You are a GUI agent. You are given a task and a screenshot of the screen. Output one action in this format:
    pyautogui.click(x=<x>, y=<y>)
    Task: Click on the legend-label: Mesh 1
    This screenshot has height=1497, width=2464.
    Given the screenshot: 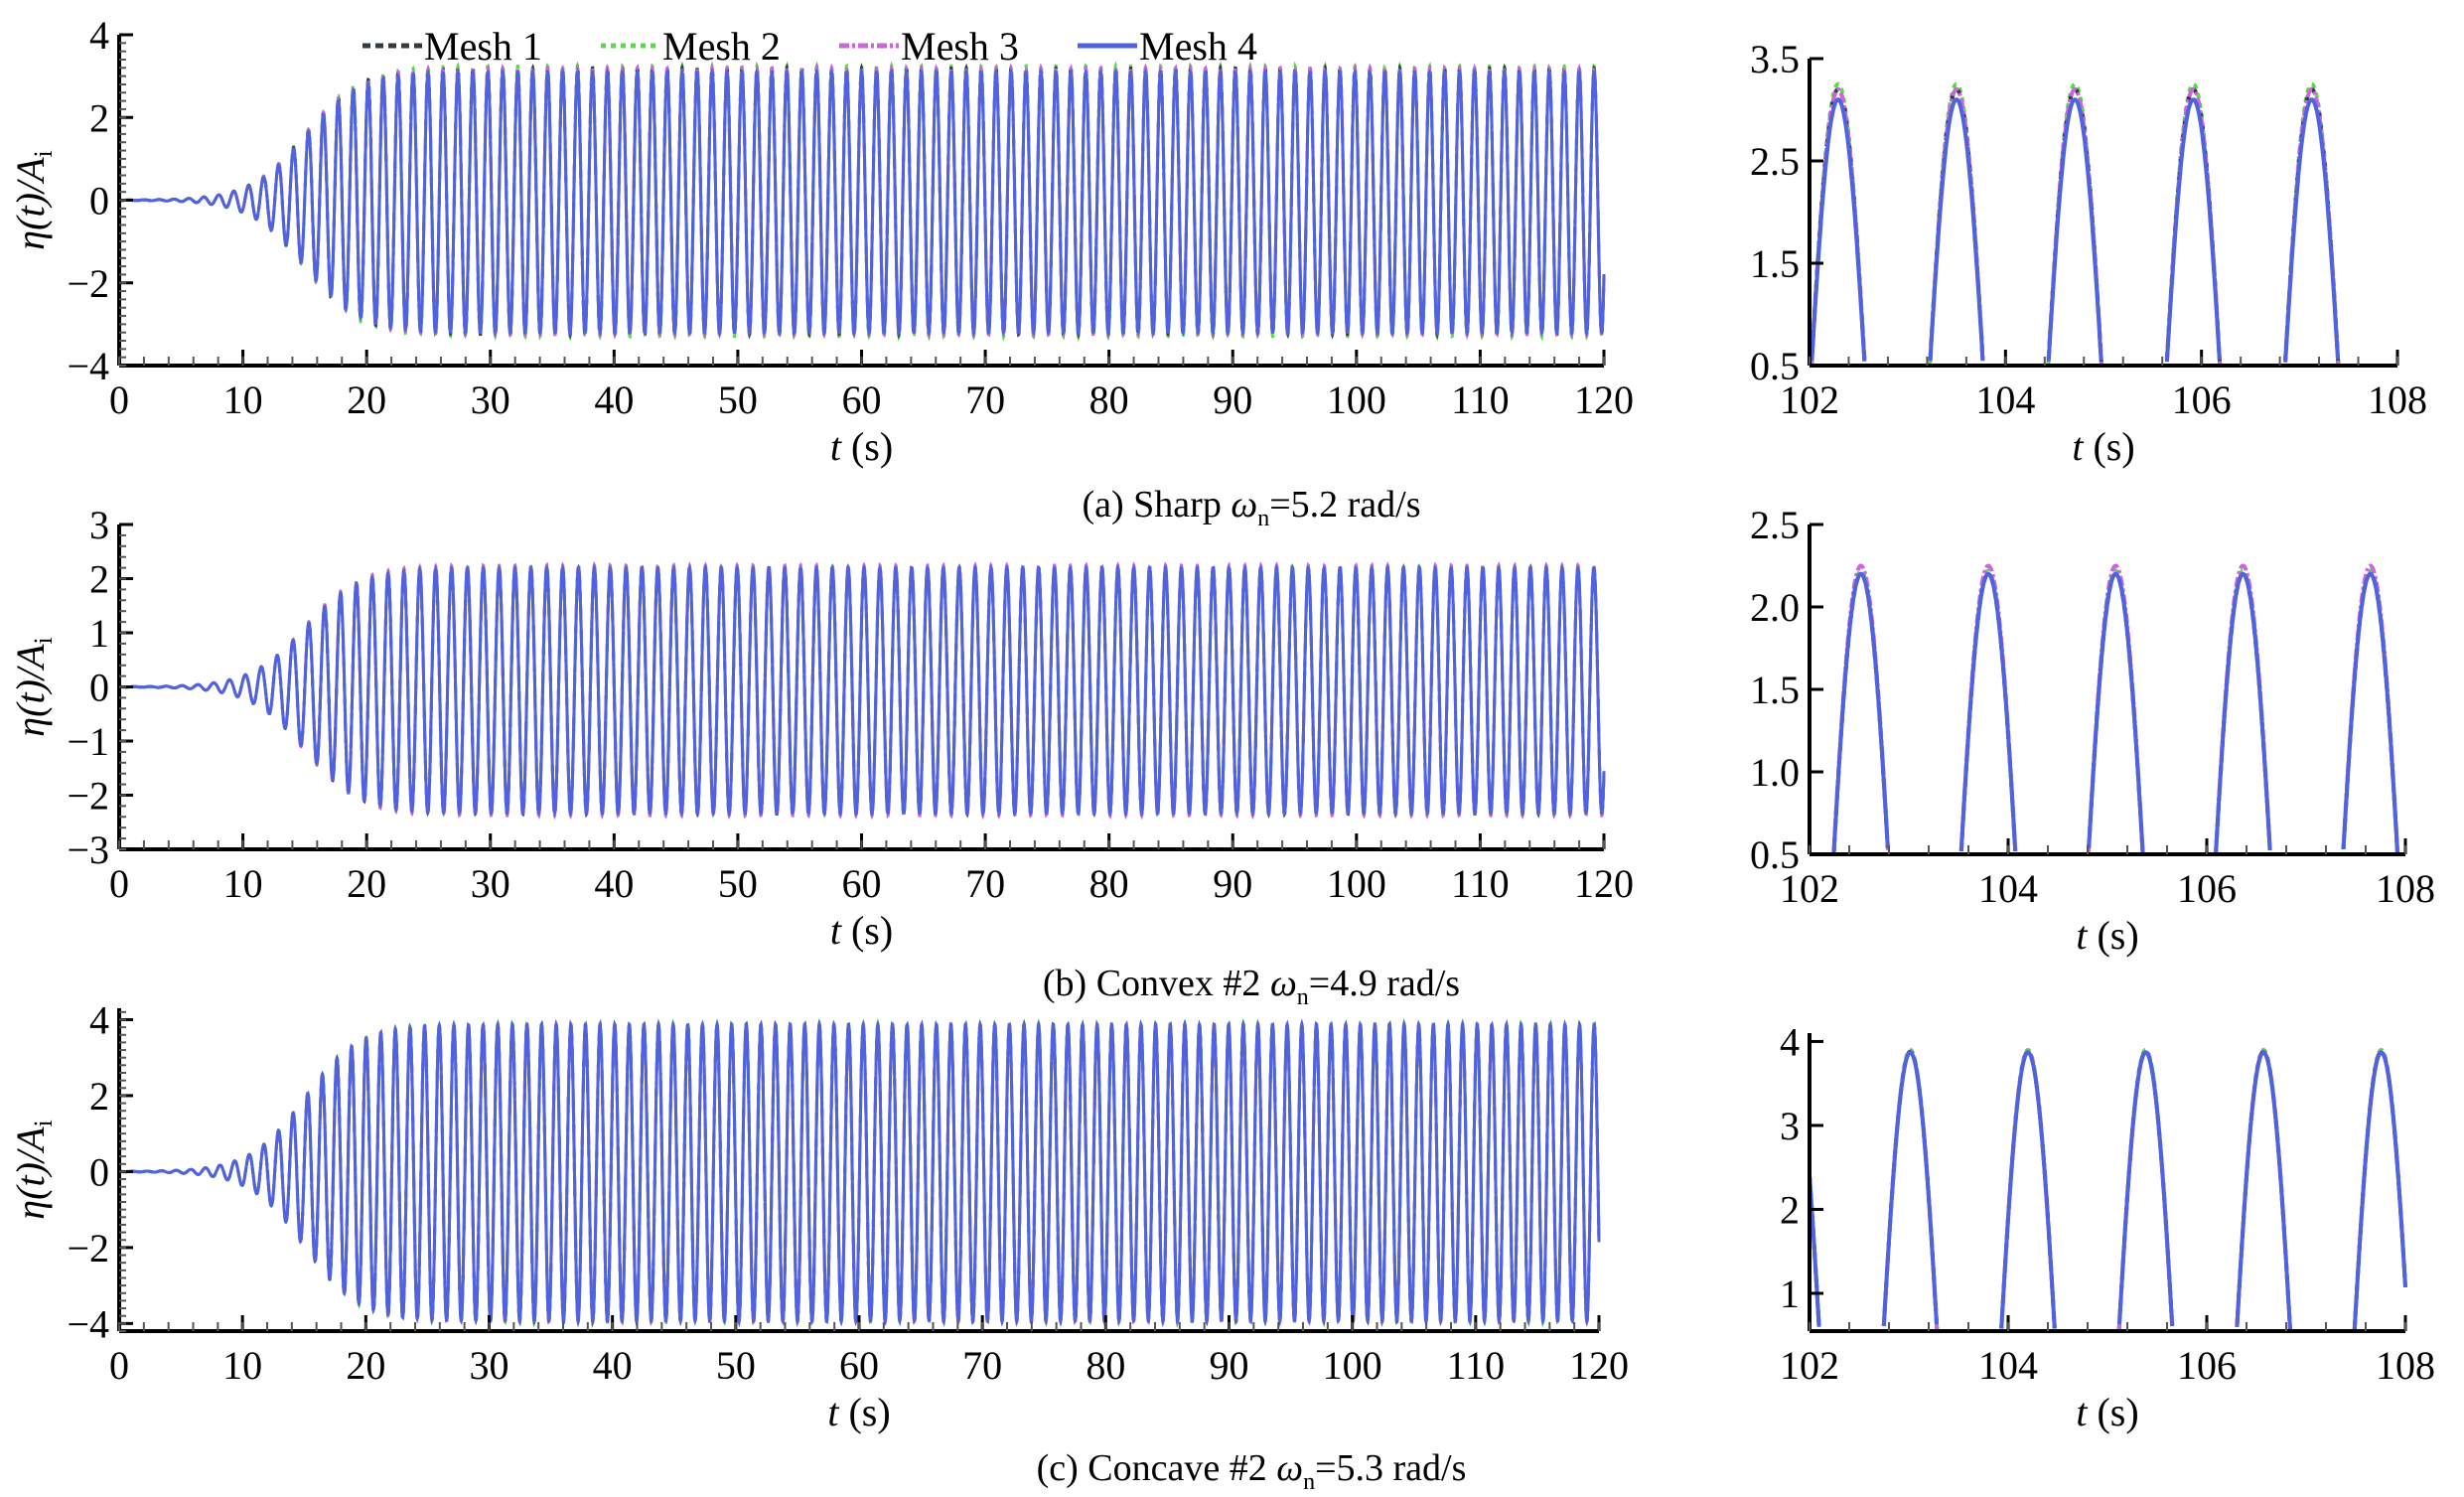 What is the action you would take?
    pyautogui.click(x=483, y=46)
    